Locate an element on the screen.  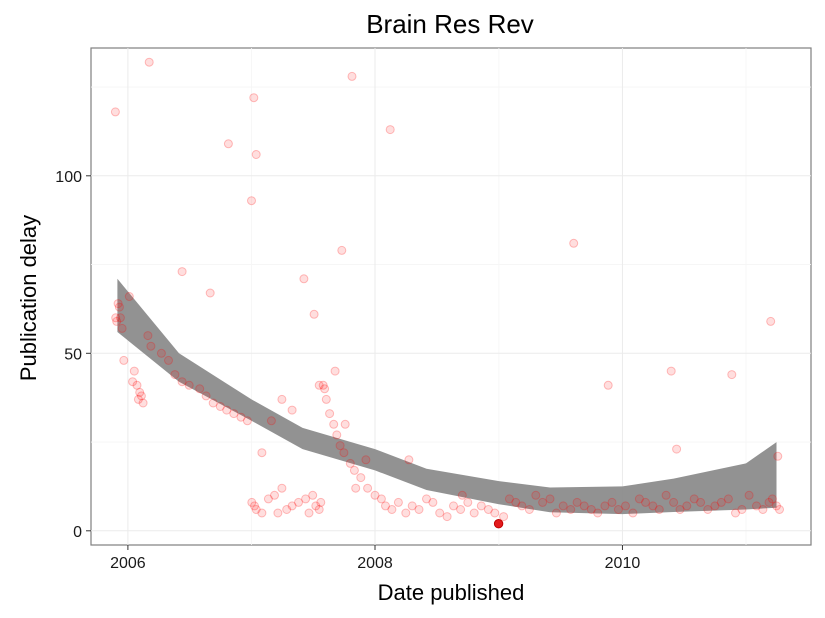
x-axis: 2006 2008 2010 is located at coordinates (375, 558).